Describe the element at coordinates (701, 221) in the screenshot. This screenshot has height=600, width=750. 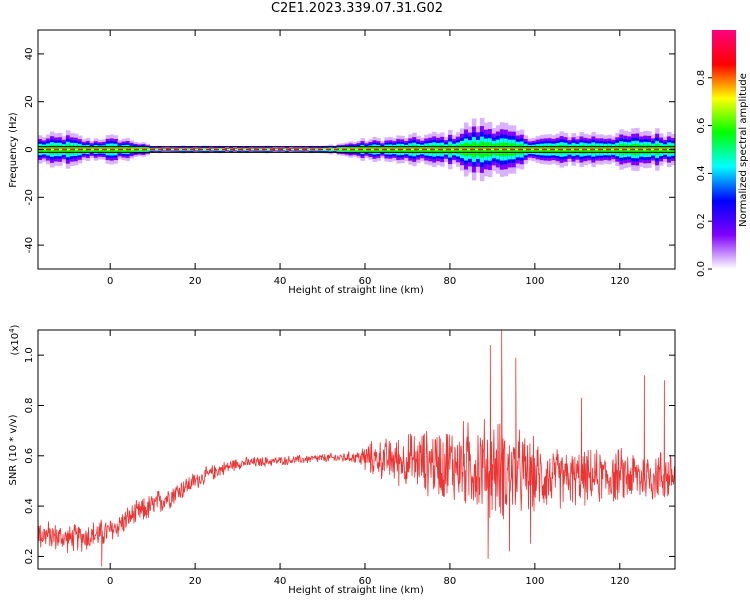
I see `colorbar-tick-label: 0.2` at that location.